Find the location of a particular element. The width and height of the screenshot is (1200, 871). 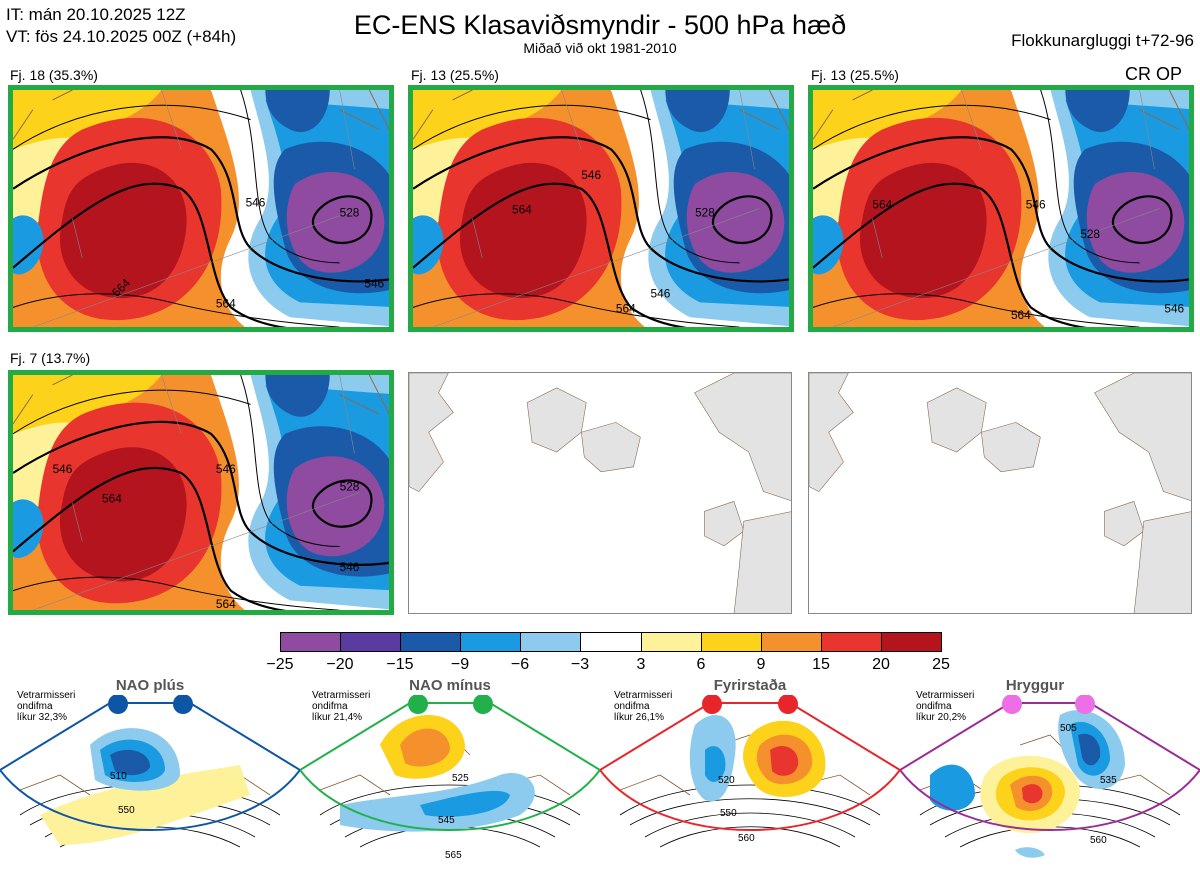

colorbar-tick: −25 is located at coordinates (280, 664).